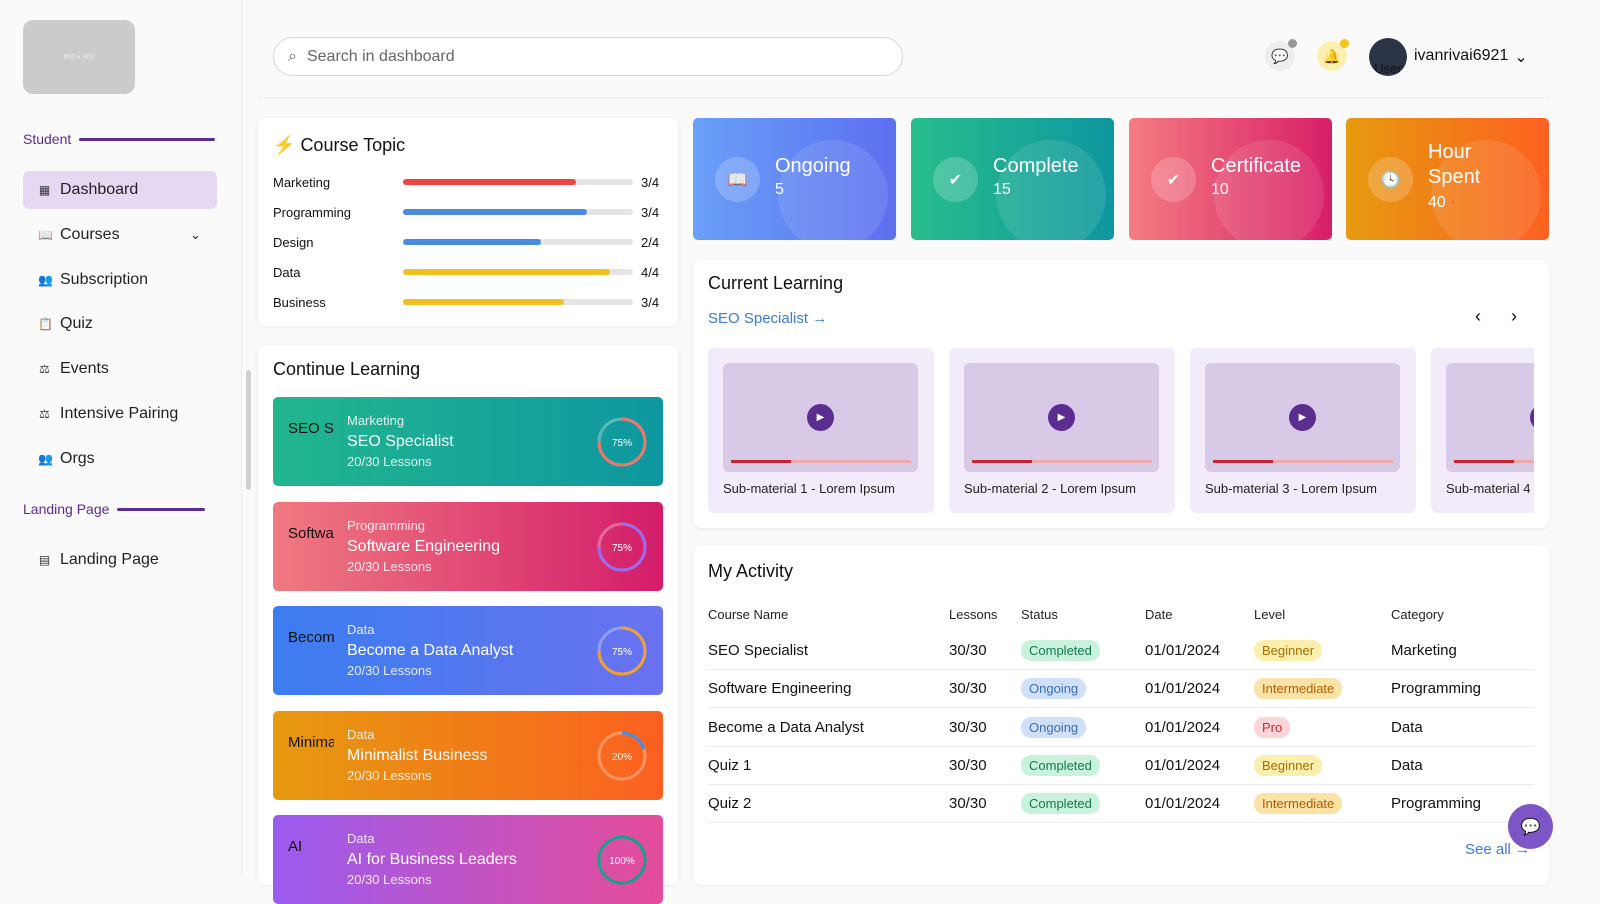  What do you see at coordinates (730, 804) in the screenshot?
I see `course-name: Quiz 2` at bounding box center [730, 804].